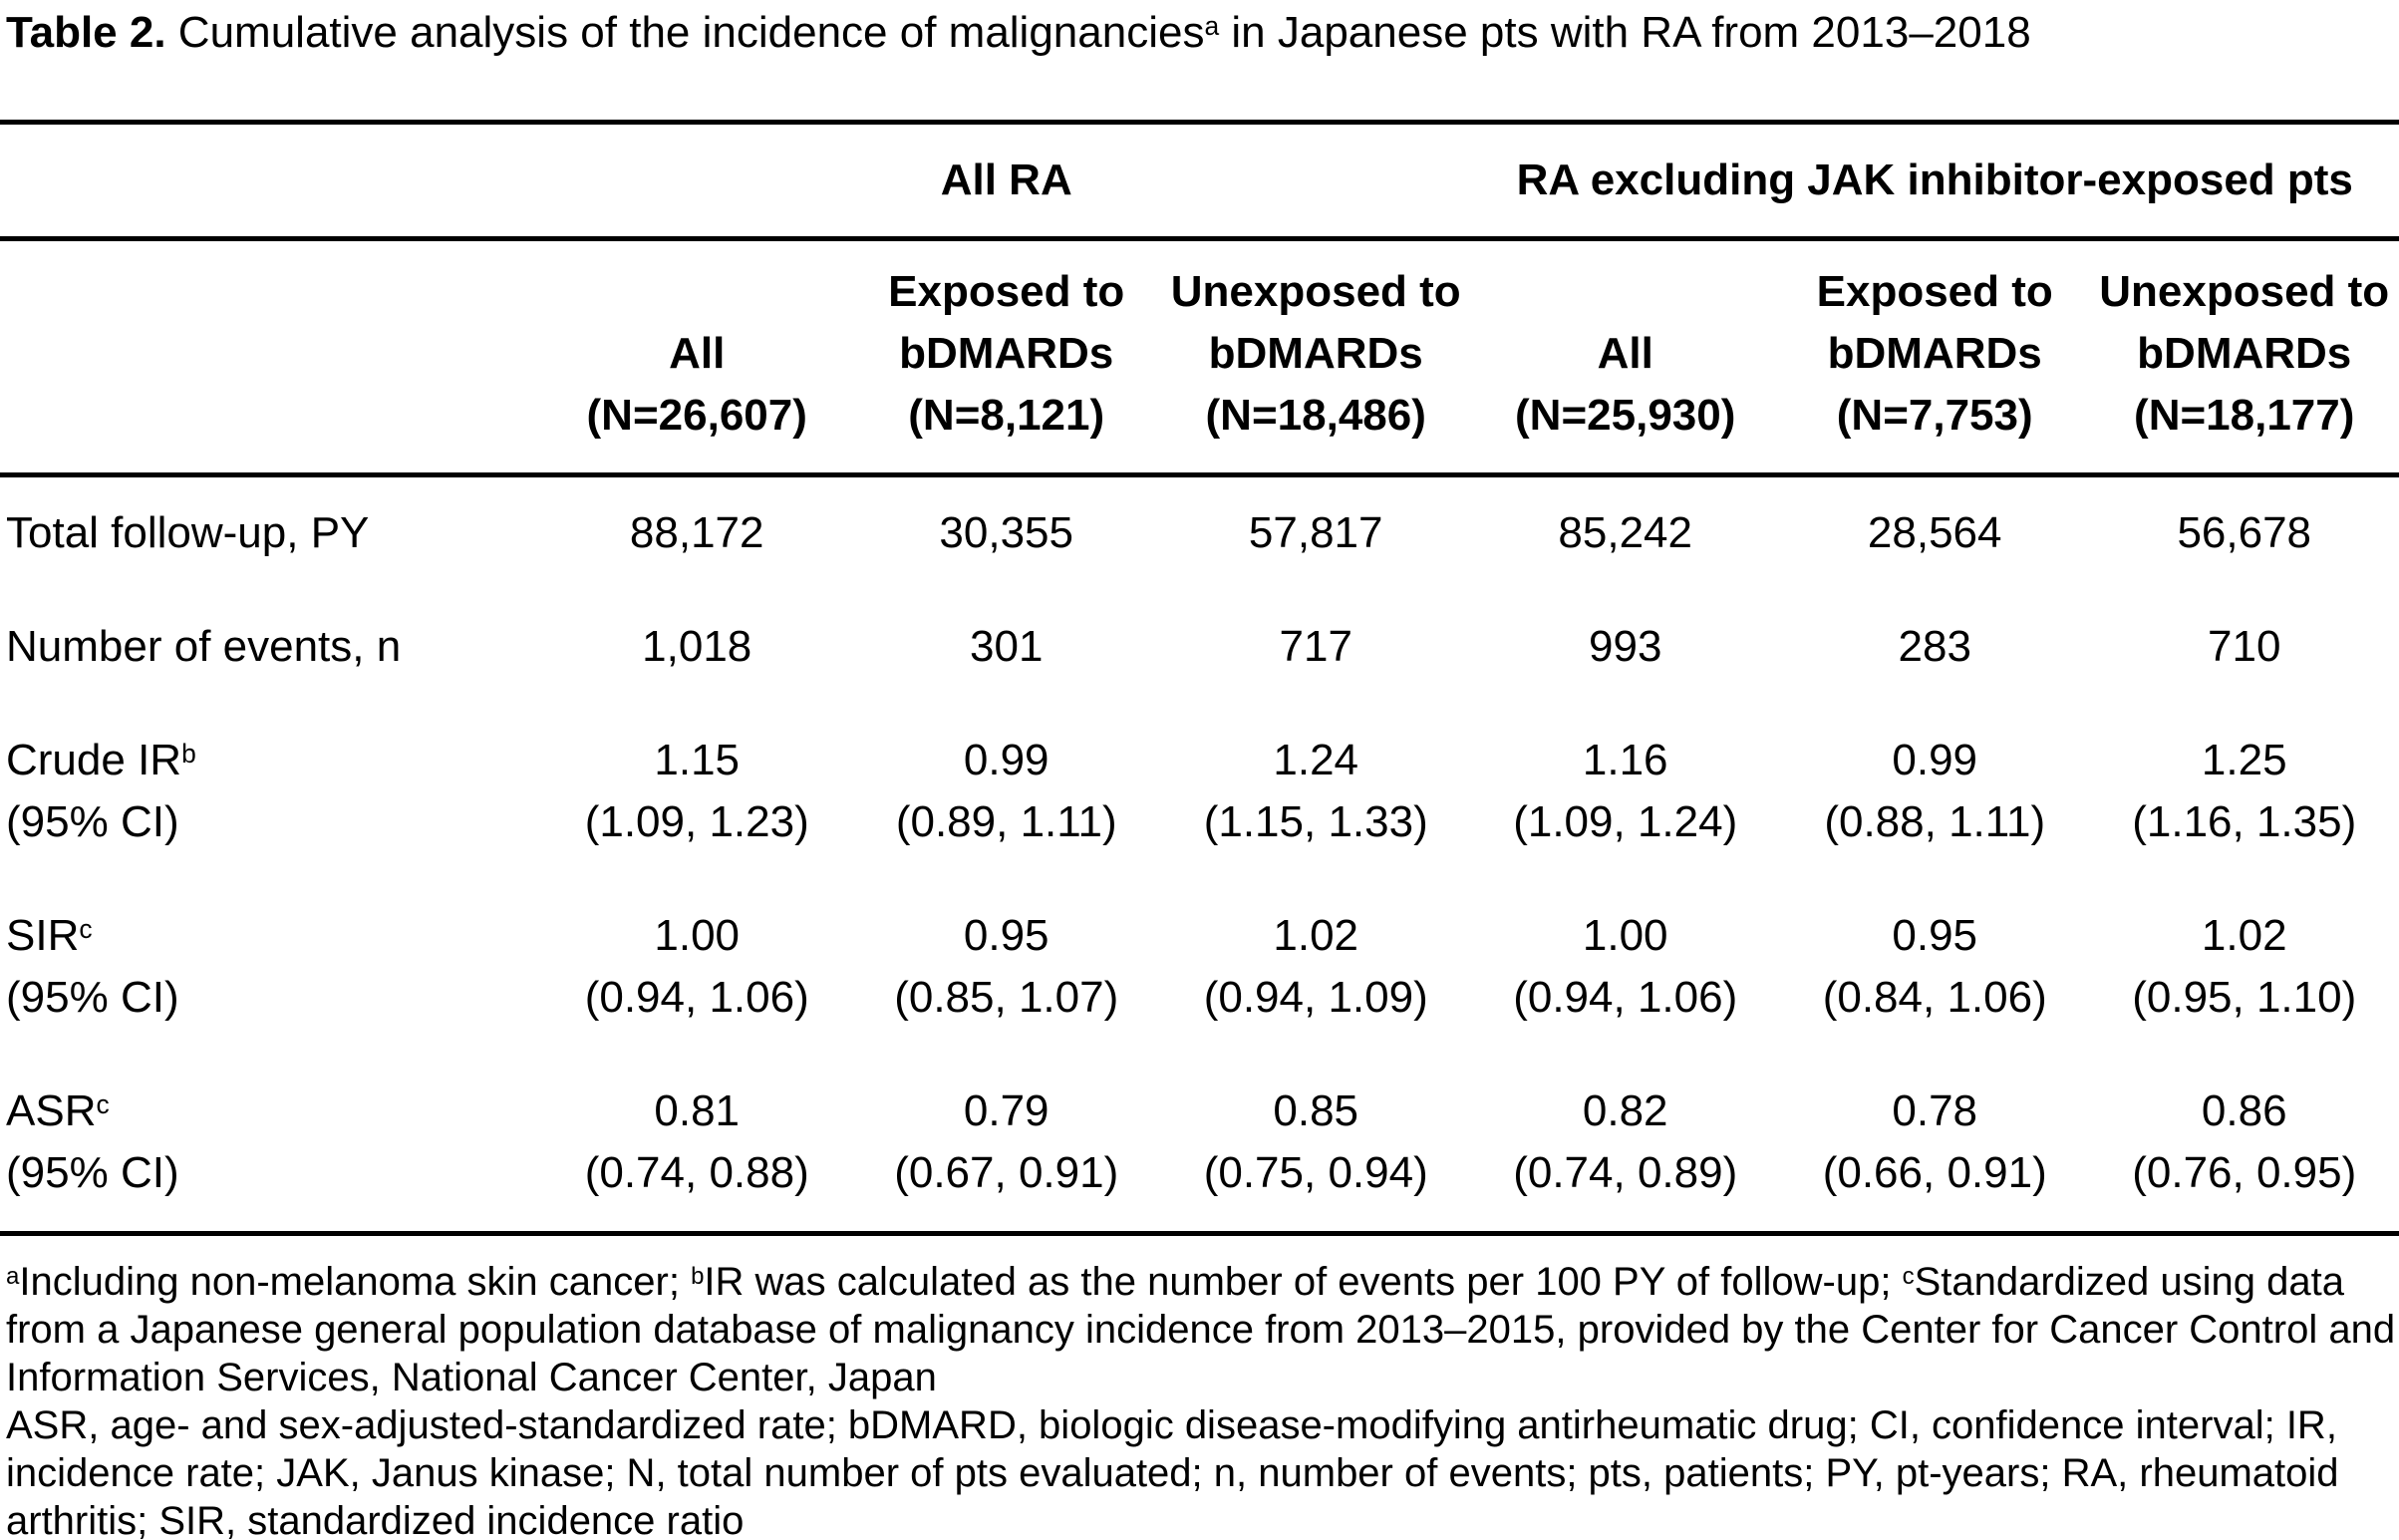  What do you see at coordinates (1316, 968) in the screenshot?
I see `cell-value-ci: 1.02 (0.94, 1.09)` at bounding box center [1316, 968].